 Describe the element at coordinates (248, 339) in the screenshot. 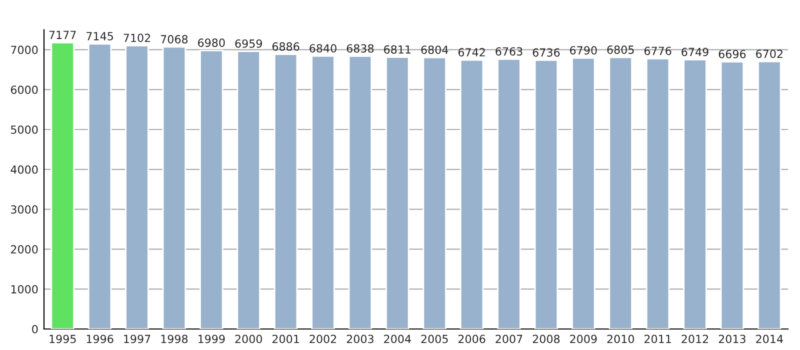

I see `x-tick-label: 2000` at that location.